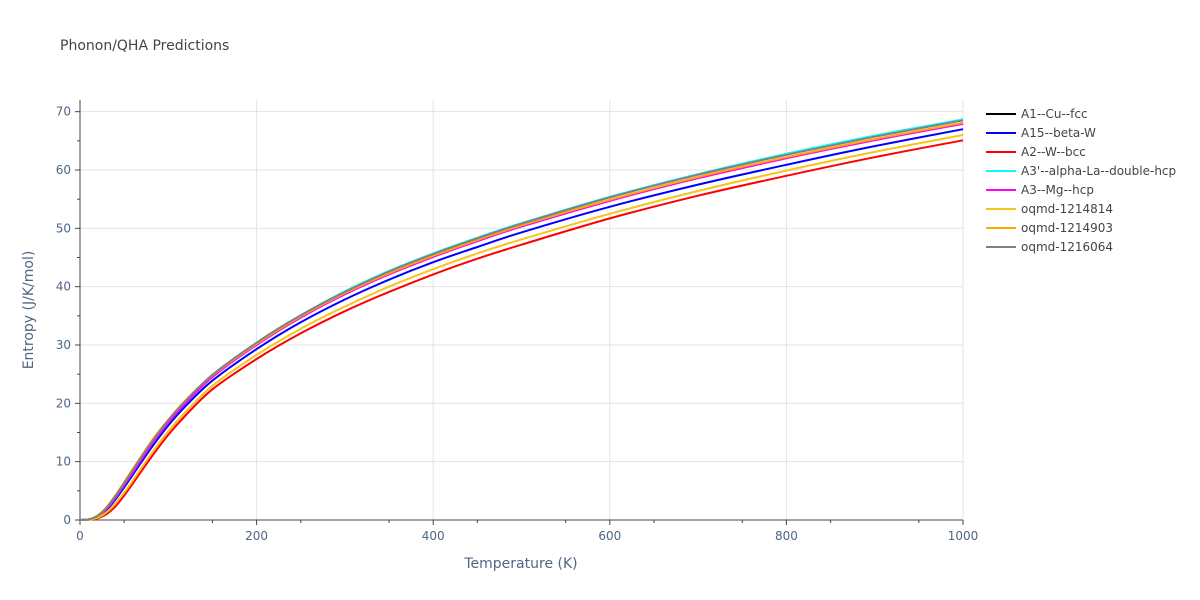 Image resolution: width=1200 pixels, height=600 pixels. Describe the element at coordinates (63, 228) in the screenshot. I see `y-tick-label: 50` at that location.